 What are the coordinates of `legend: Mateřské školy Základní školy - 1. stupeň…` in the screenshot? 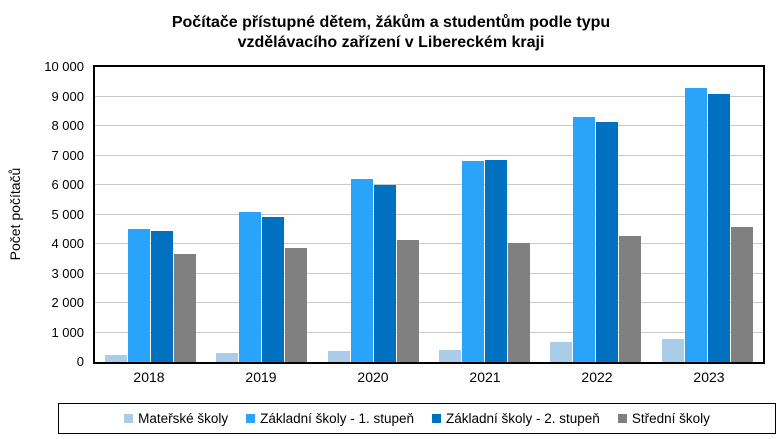 It's located at (417, 418).